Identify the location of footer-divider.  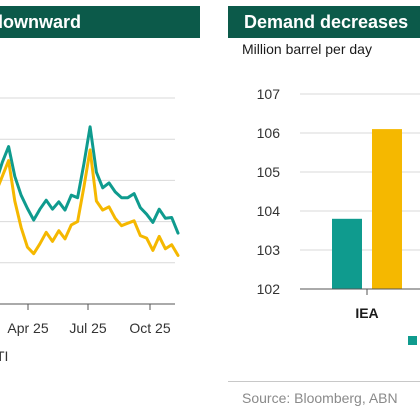
(324, 381).